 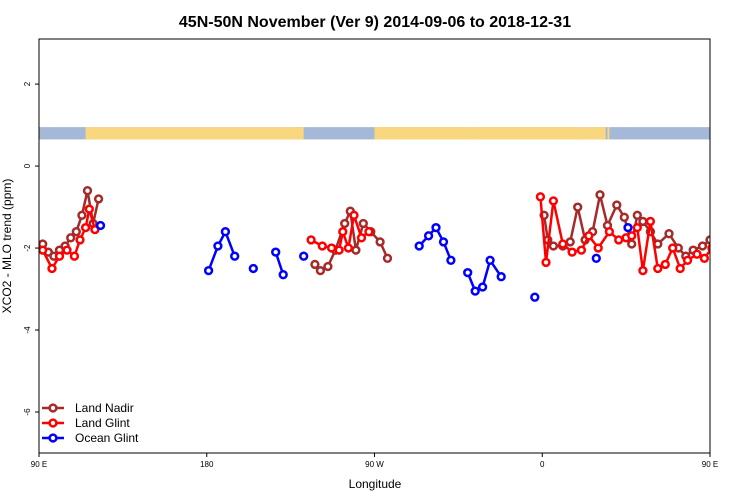 I want to click on y-axis-label: XCO2 - MLO trend (ppm), so click(x=7, y=246).